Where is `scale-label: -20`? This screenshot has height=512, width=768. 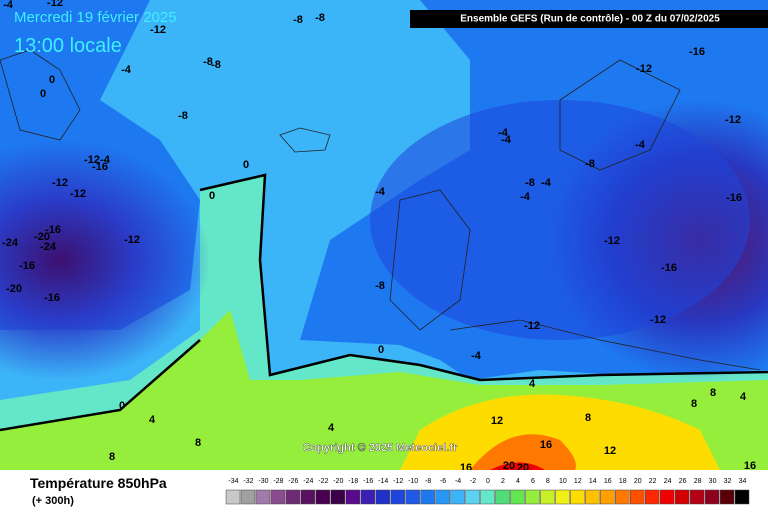 scale-label: -20 is located at coordinates (338, 481).